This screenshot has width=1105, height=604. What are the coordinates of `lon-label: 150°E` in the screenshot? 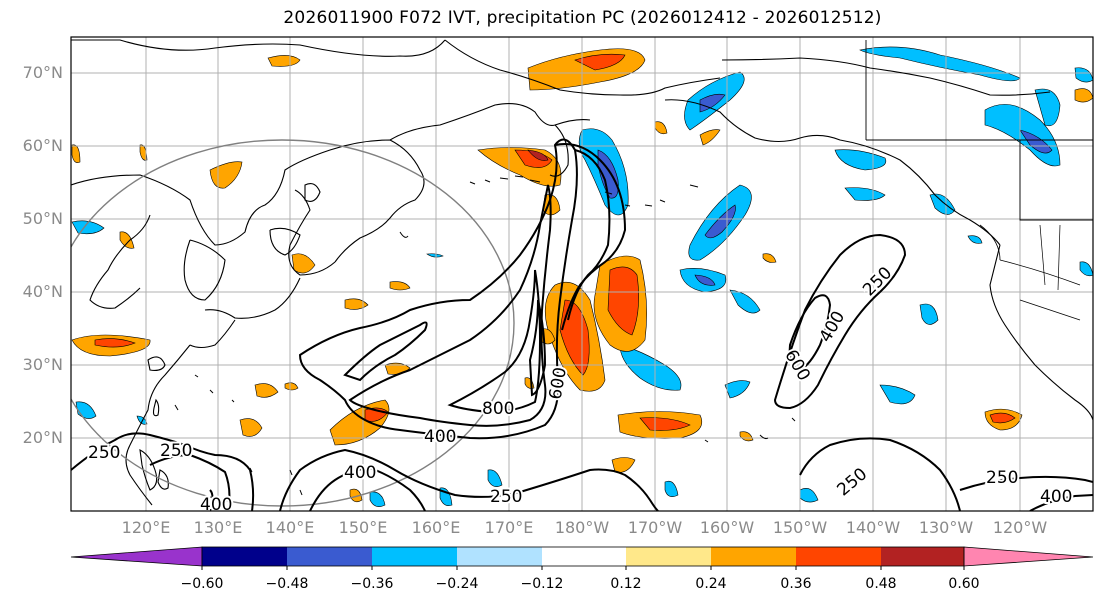 It's located at (363, 527).